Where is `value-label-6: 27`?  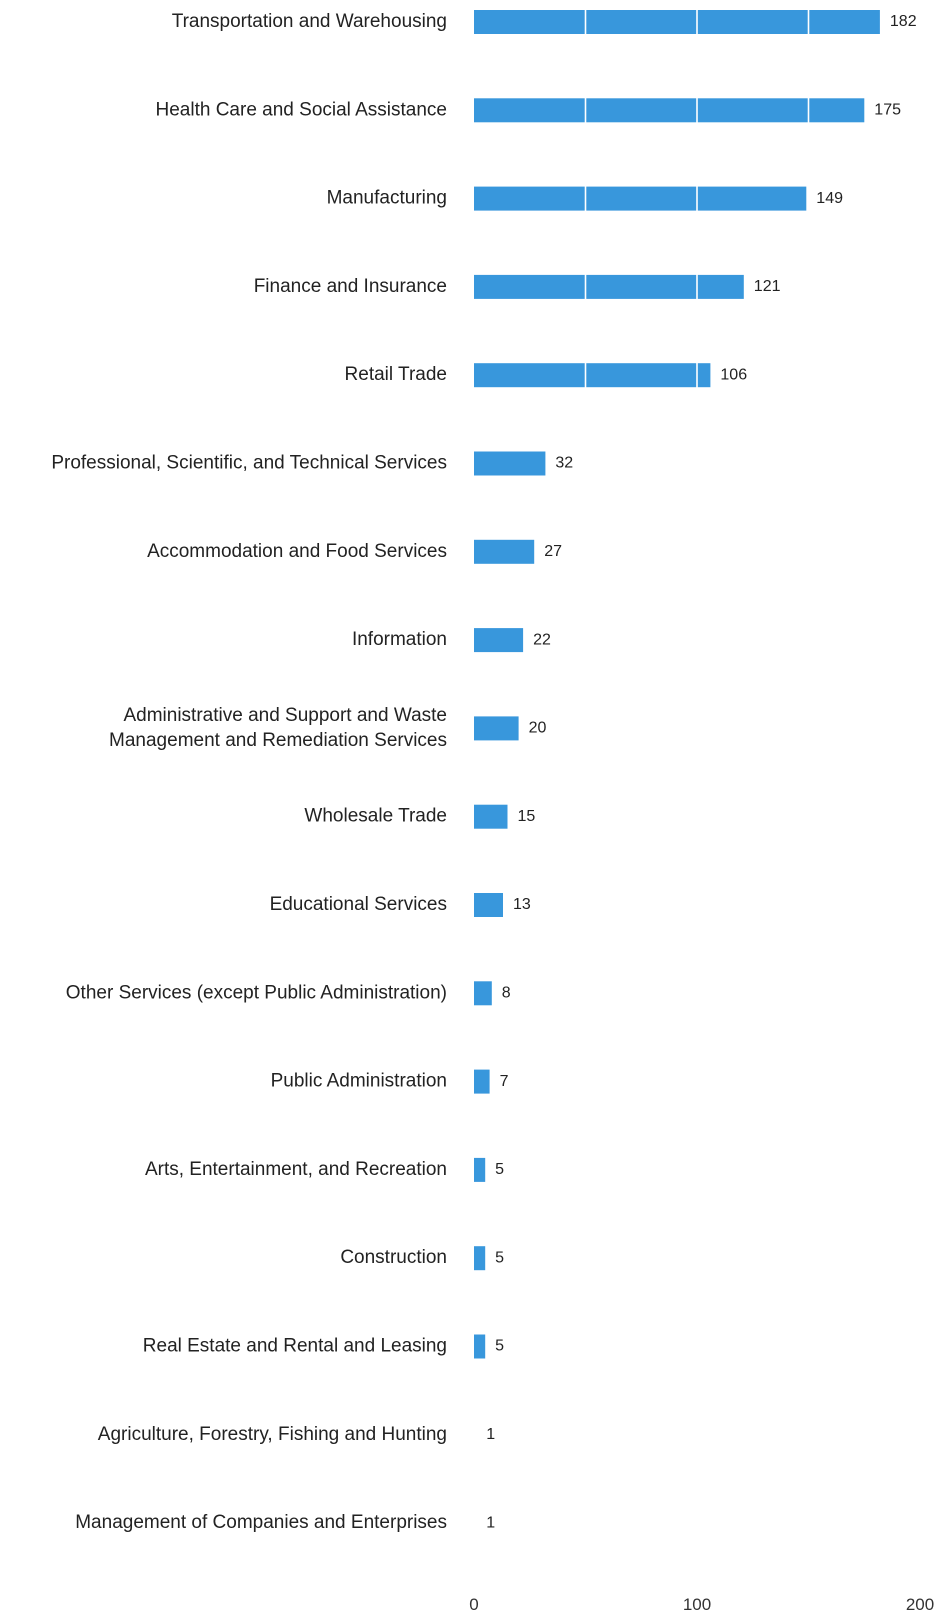 value-label-6: 27 is located at coordinates (553, 551).